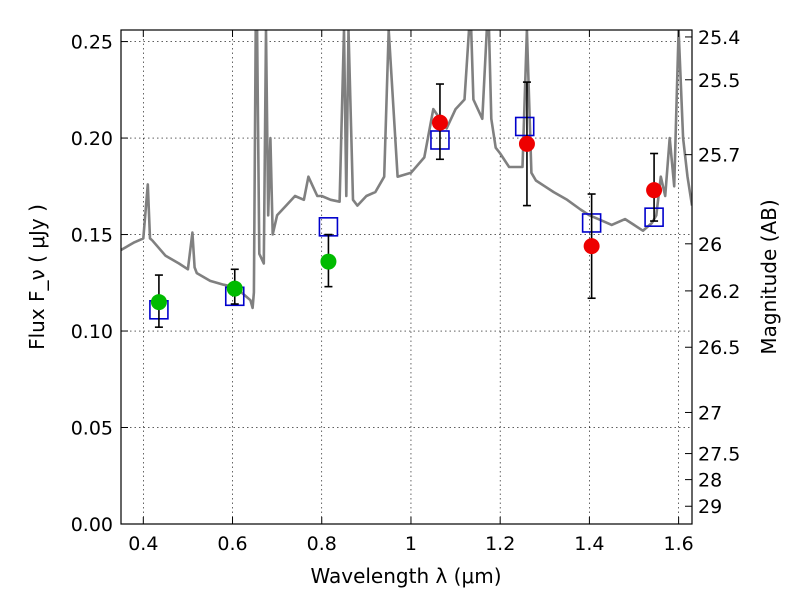  What do you see at coordinates (679, 544) in the screenshot?
I see `x-tick-label: 1.6` at bounding box center [679, 544].